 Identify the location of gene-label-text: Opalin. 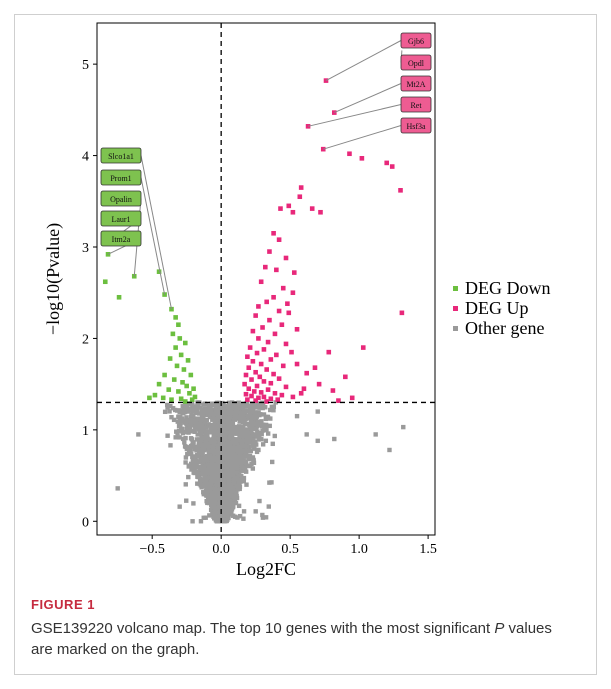
(121, 199).